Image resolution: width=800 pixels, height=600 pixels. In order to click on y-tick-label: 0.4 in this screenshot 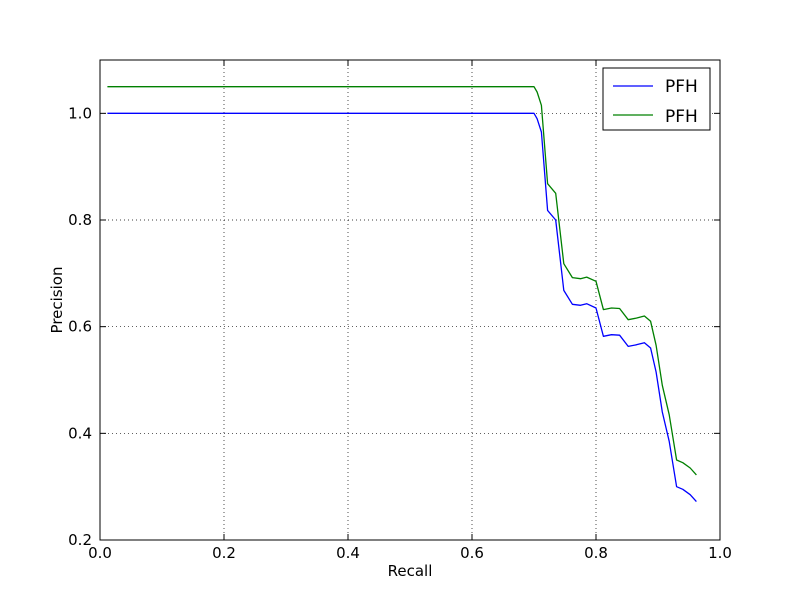, I will do `click(80, 433)`.